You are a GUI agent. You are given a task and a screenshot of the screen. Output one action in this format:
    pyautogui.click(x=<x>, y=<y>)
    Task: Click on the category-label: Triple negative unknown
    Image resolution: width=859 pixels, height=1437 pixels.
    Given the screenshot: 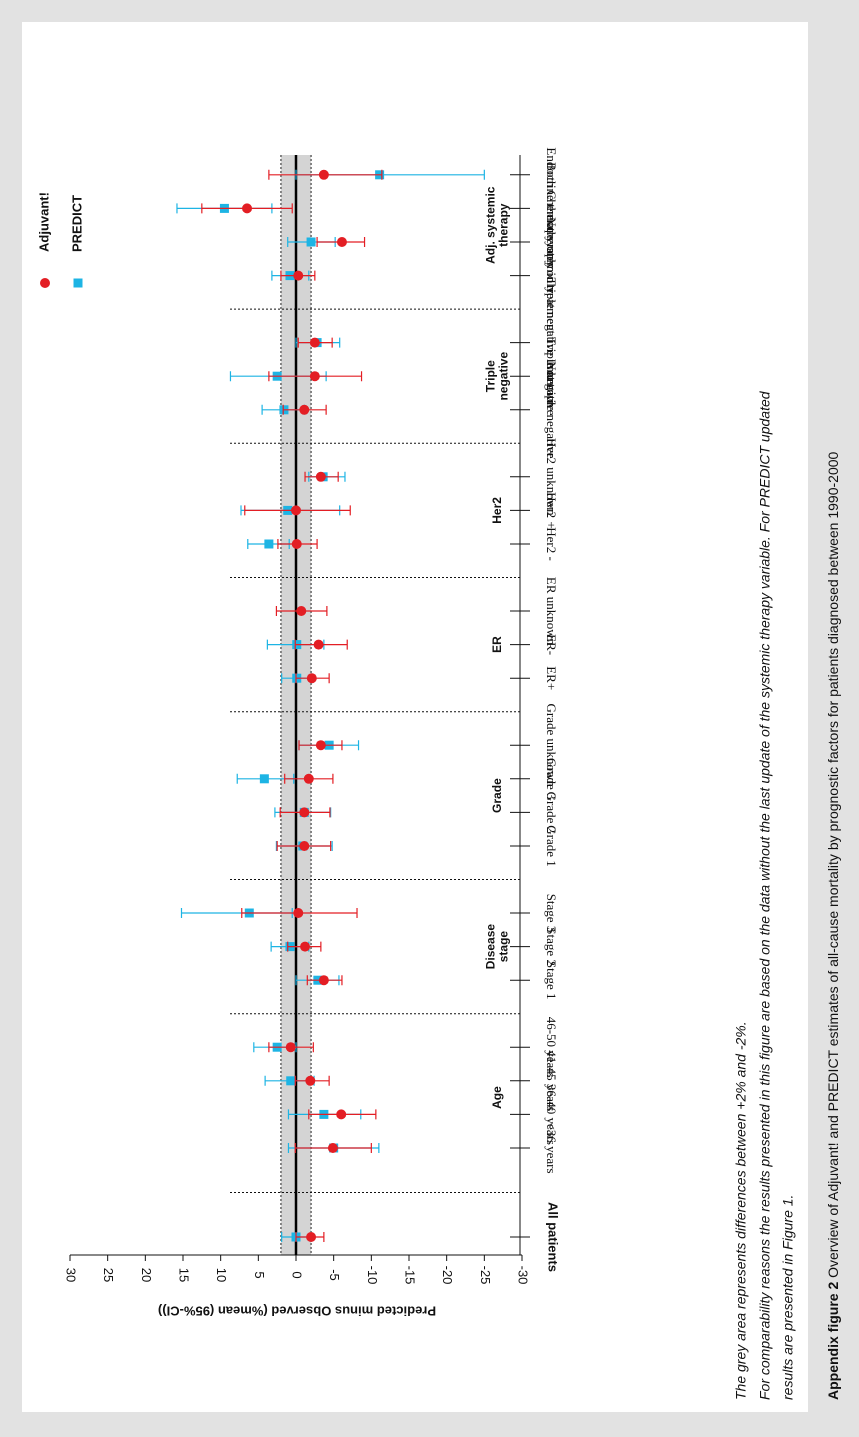 What is the action you would take?
    pyautogui.click(x=551, y=342)
    